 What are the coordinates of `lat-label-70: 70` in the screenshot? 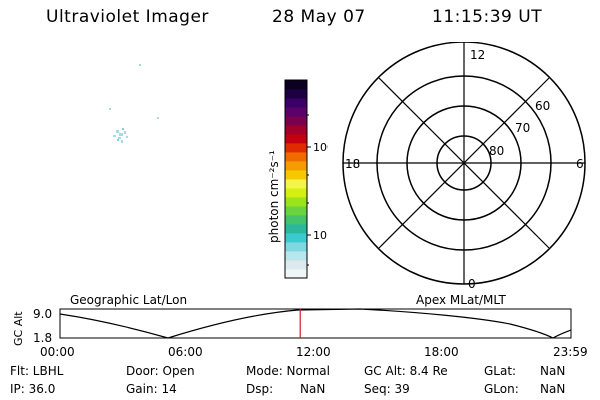 It's located at (522, 128).